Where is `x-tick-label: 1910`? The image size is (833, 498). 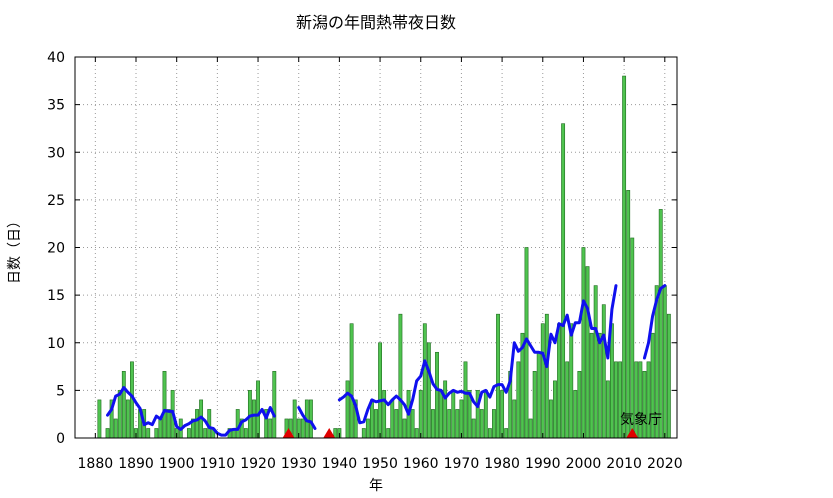 x-tick-label: 1910 is located at coordinates (218, 464).